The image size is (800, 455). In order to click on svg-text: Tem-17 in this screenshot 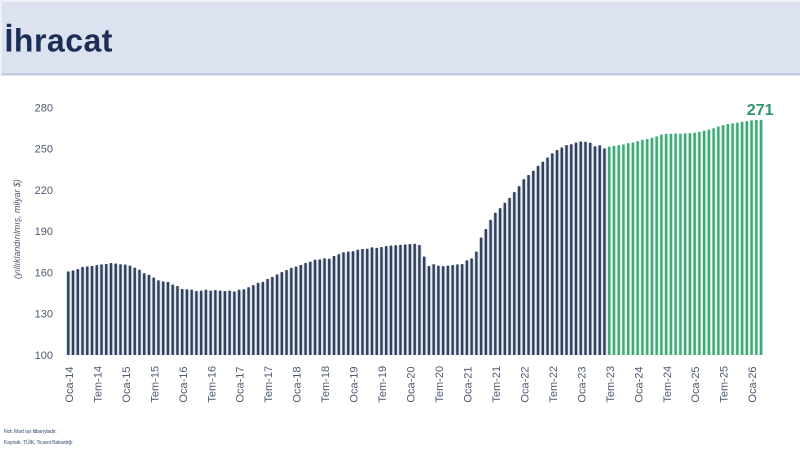, I will do `click(269, 384)`.